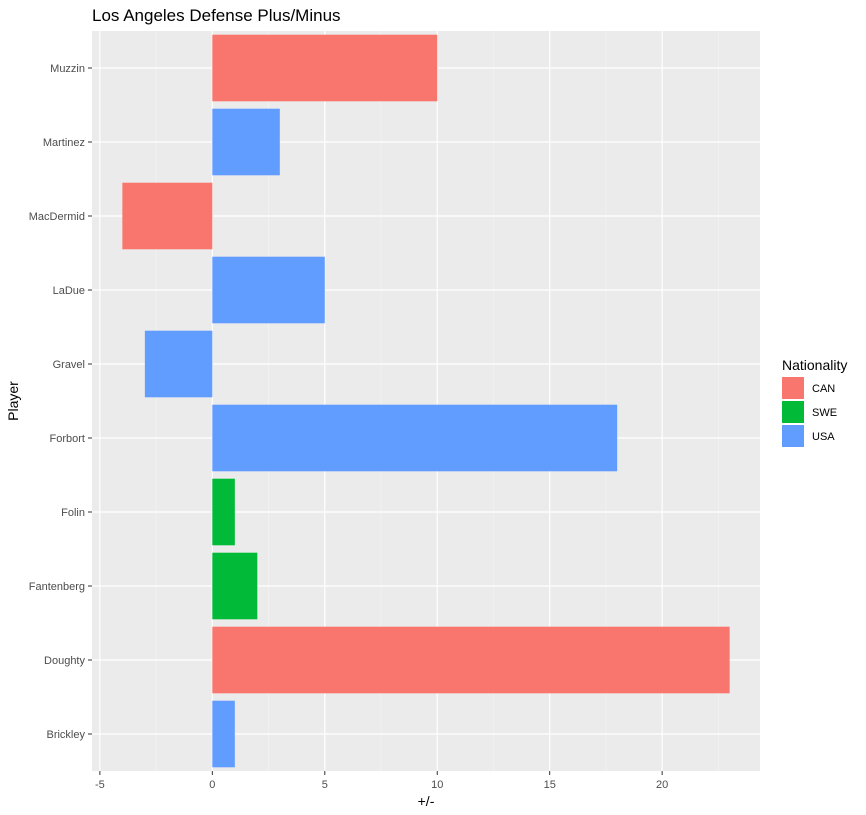  I want to click on y-tick-label: Gravel, so click(69, 365).